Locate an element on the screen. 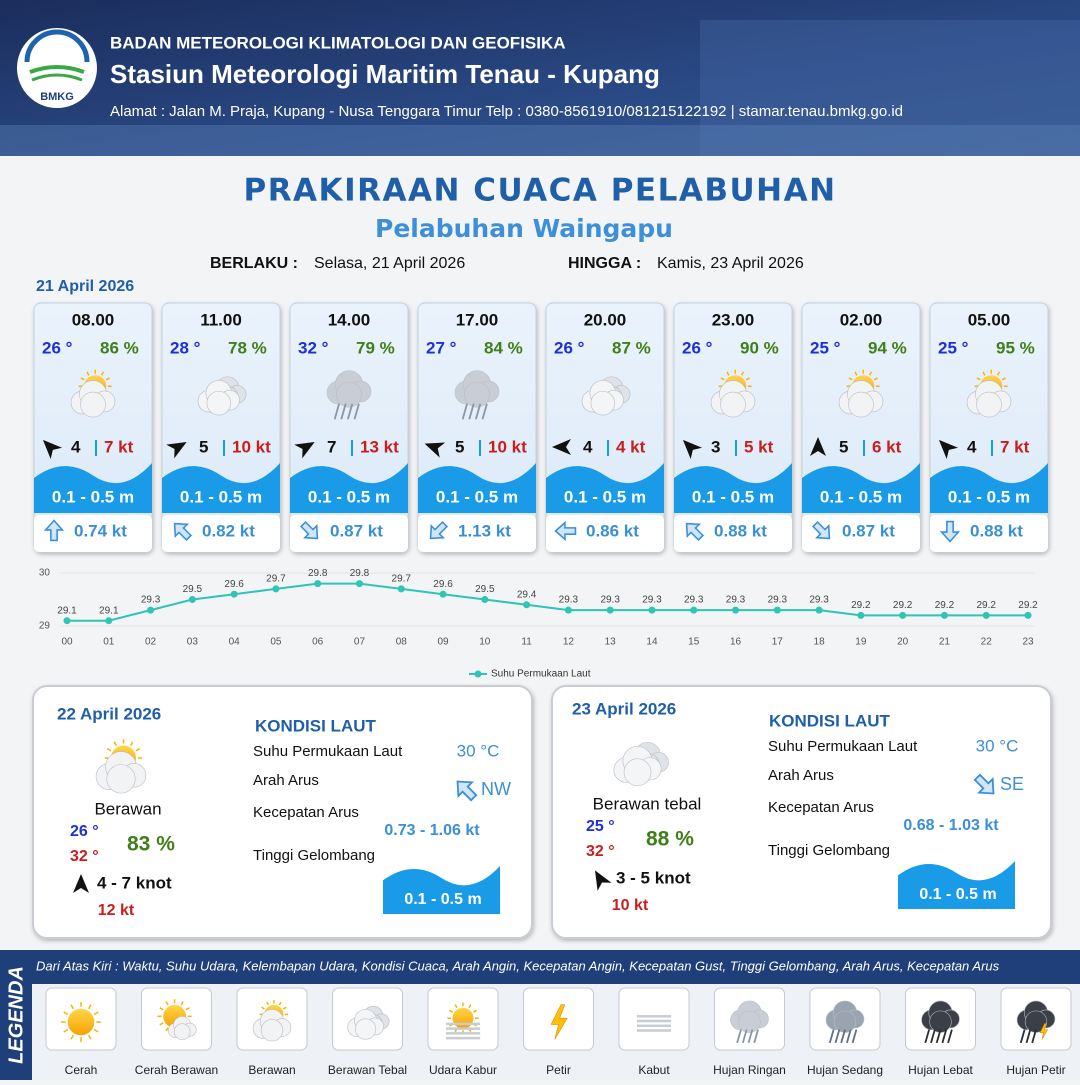  header-band is located at coordinates (540, 78).